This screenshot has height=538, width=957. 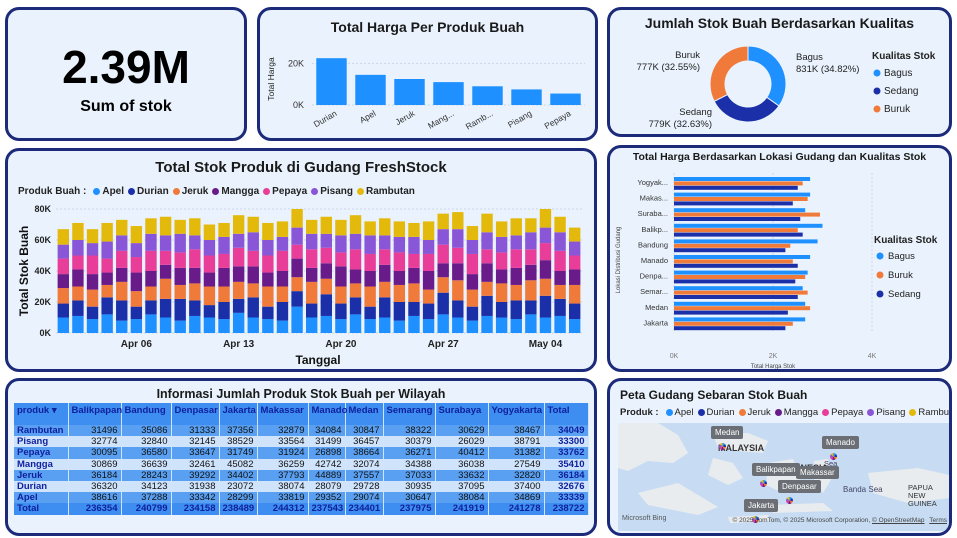 What do you see at coordinates (754, 412) in the screenshot?
I see `legend-item-jeruk: Jeruk` at bounding box center [754, 412].